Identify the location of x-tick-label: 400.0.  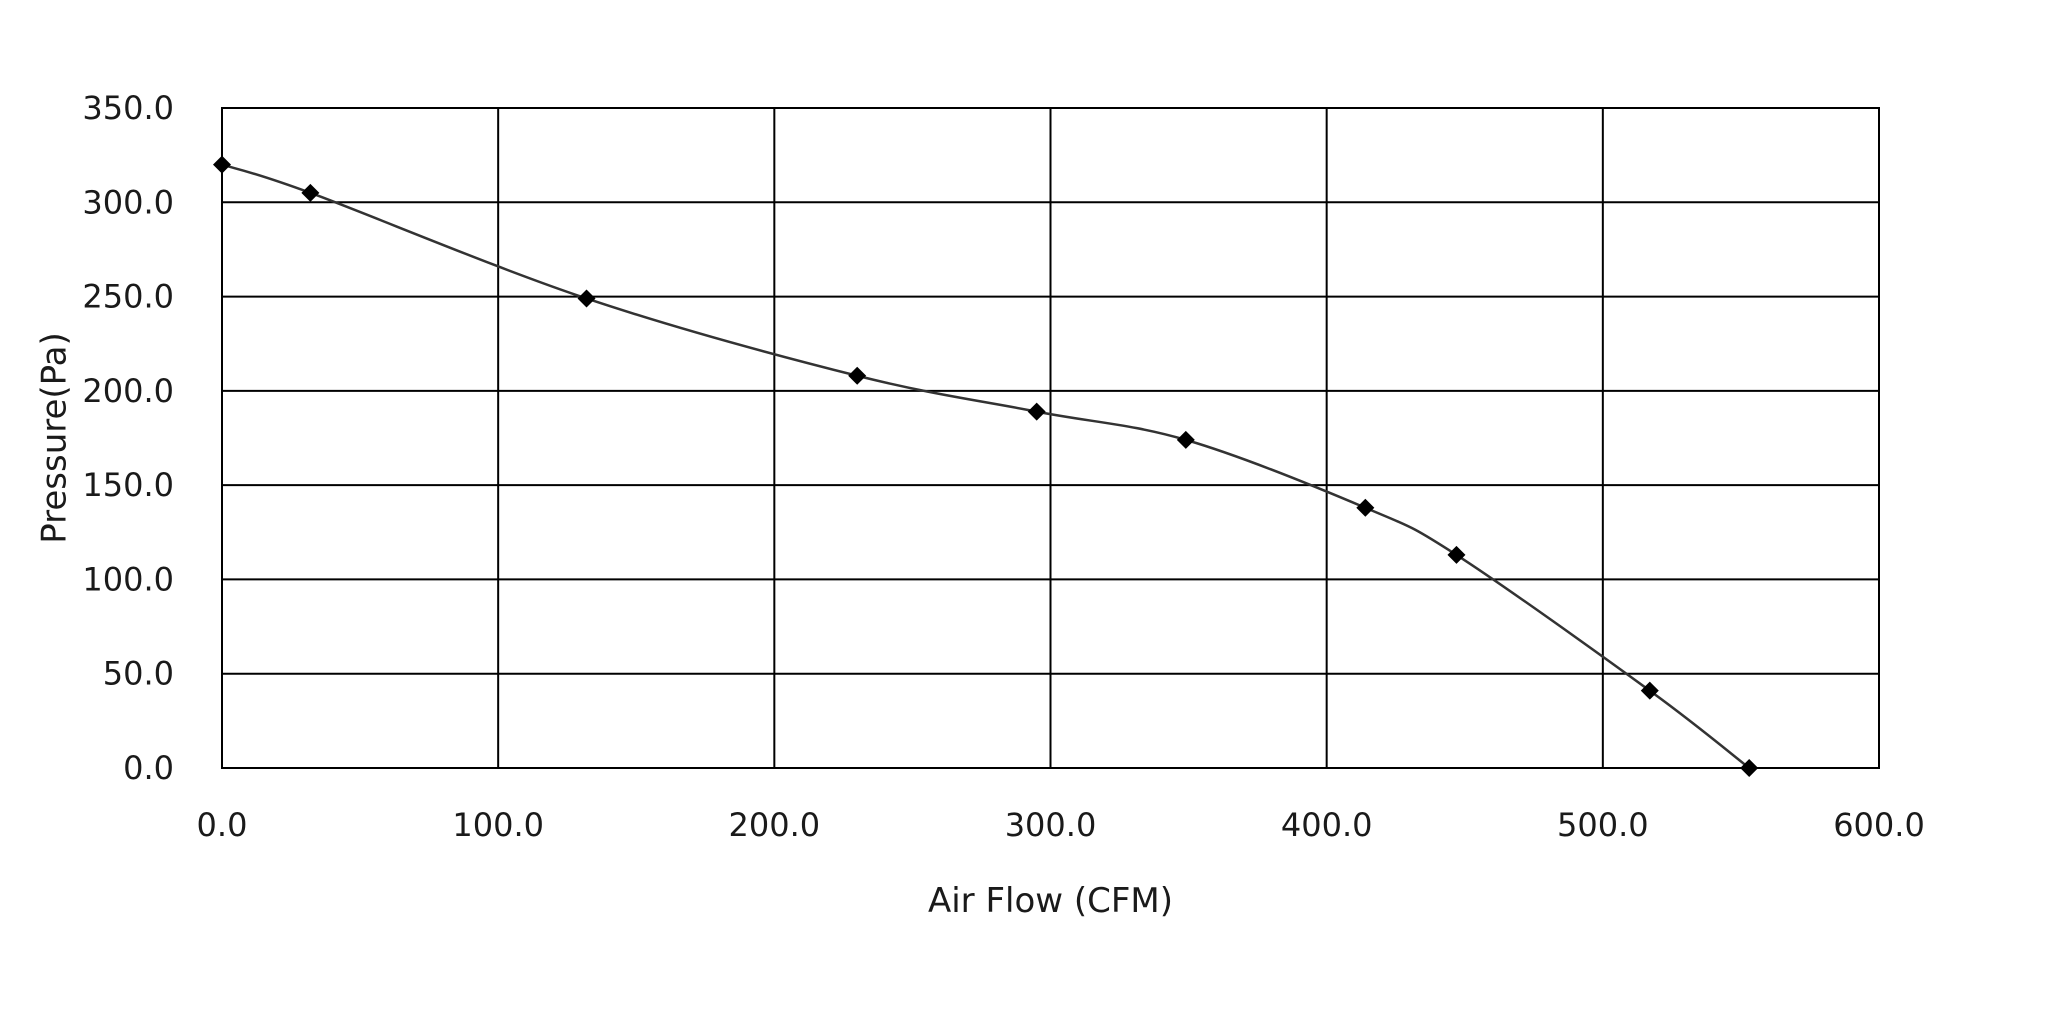
(1327, 825).